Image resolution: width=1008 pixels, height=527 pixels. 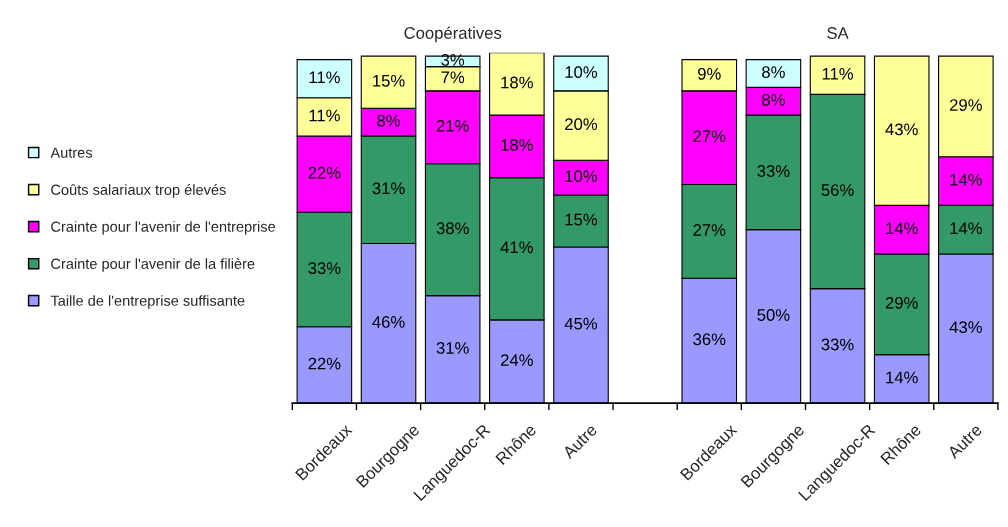 What do you see at coordinates (581, 323) in the screenshot?
I see `data-label: 45%` at bounding box center [581, 323].